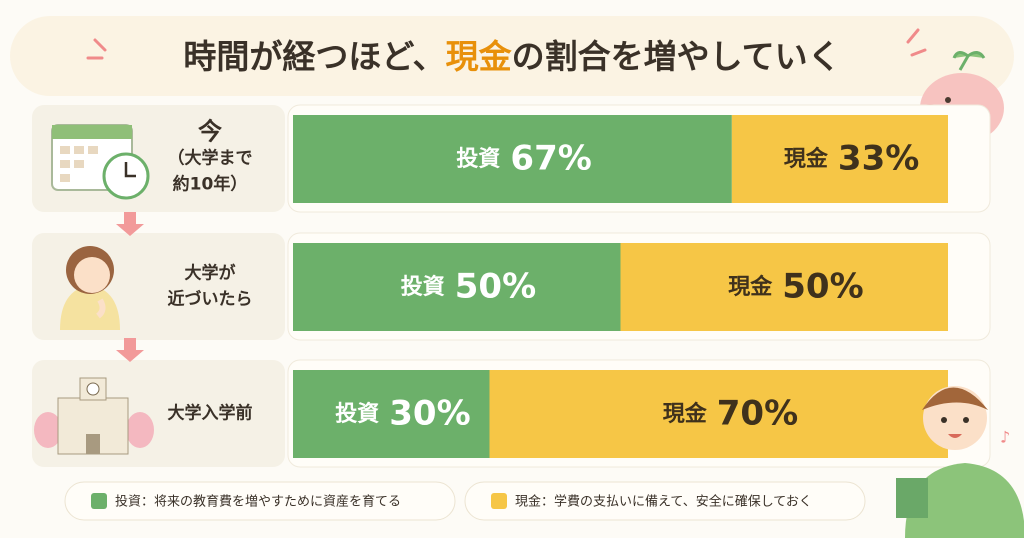 The width and height of the screenshot is (1024, 538). What do you see at coordinates (210, 273) in the screenshot?
I see `category-label: 大学が` at bounding box center [210, 273].